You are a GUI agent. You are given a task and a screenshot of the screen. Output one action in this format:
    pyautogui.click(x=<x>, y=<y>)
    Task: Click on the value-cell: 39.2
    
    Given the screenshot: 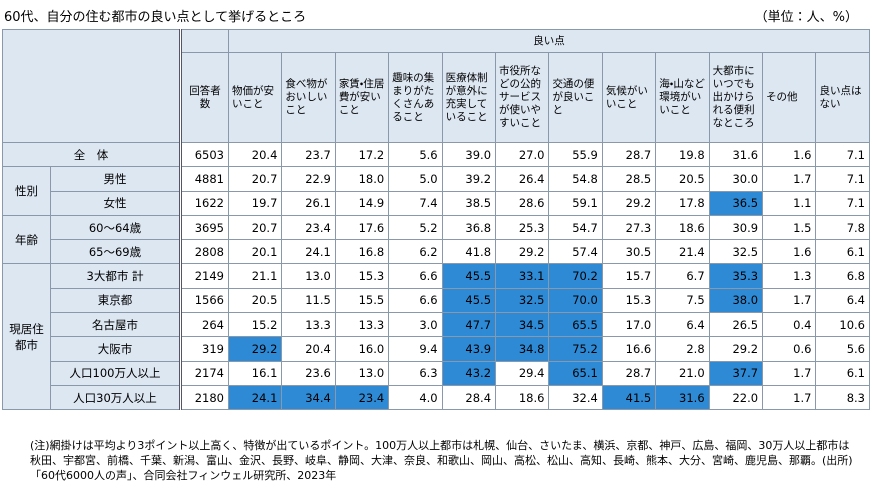 What is the action you would take?
    pyautogui.click(x=469, y=179)
    